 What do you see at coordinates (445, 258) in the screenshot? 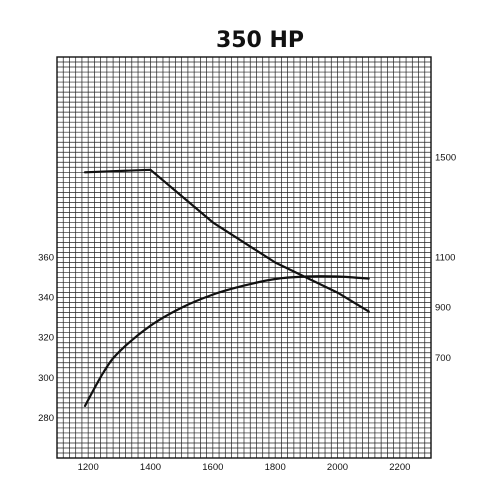
I see `right-axis-tick-label: 1100` at bounding box center [445, 258].